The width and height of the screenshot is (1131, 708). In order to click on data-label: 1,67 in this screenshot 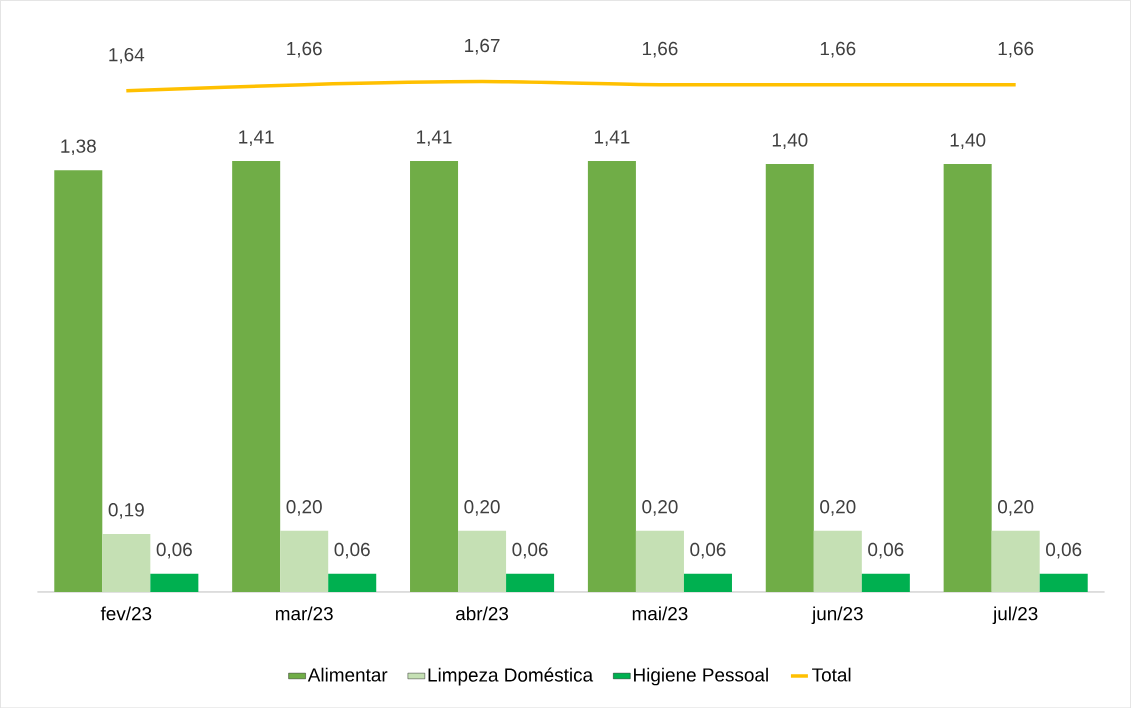, I will do `click(482, 46)`.